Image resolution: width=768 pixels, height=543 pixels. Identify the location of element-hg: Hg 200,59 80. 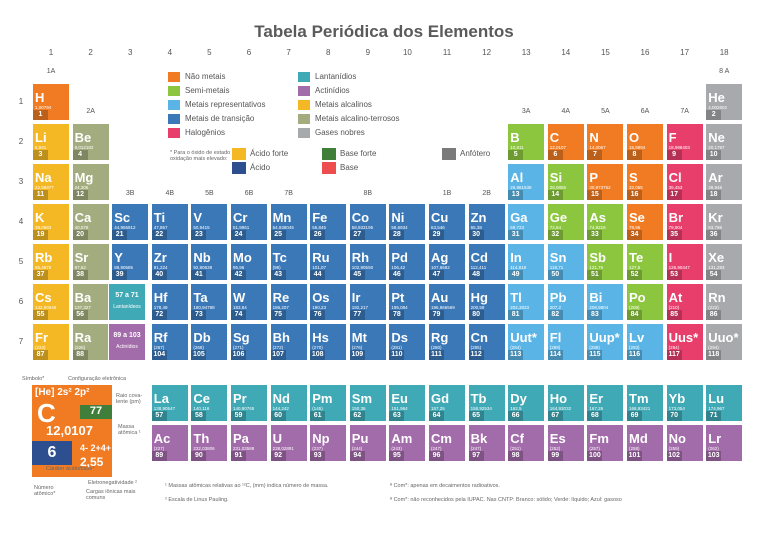
(486, 302).